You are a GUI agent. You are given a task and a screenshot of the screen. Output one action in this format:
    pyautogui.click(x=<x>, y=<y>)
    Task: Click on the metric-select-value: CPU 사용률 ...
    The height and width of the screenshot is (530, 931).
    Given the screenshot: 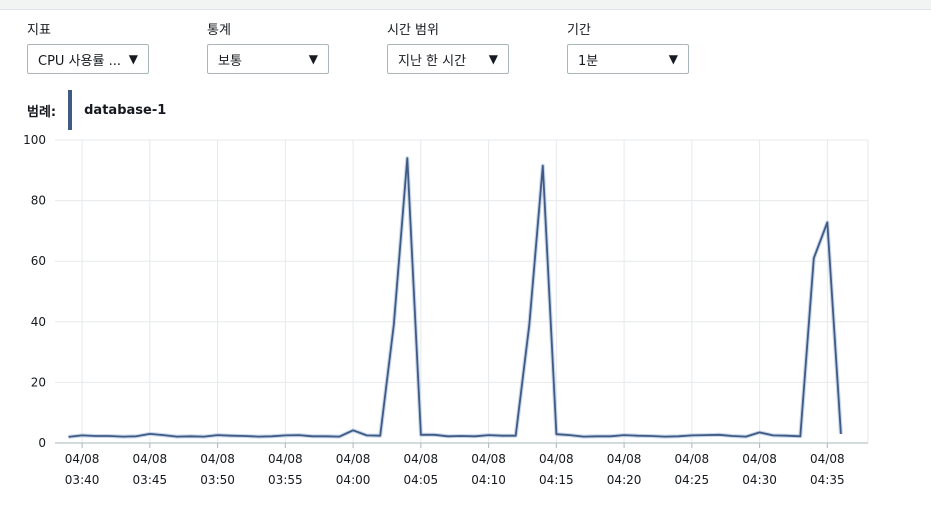 What is the action you would take?
    pyautogui.click(x=79, y=61)
    